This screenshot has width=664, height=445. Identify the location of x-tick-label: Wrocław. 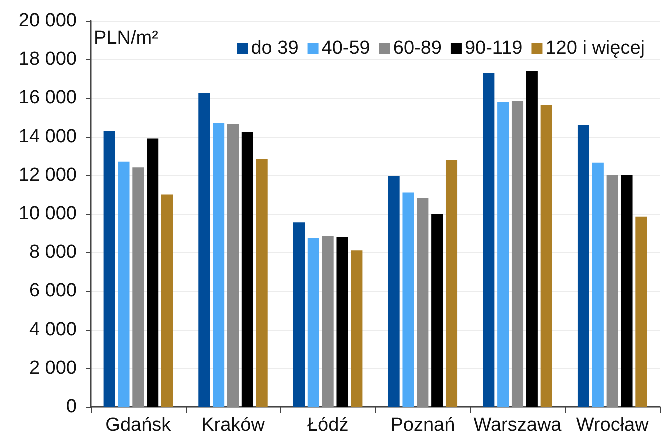
(613, 425).